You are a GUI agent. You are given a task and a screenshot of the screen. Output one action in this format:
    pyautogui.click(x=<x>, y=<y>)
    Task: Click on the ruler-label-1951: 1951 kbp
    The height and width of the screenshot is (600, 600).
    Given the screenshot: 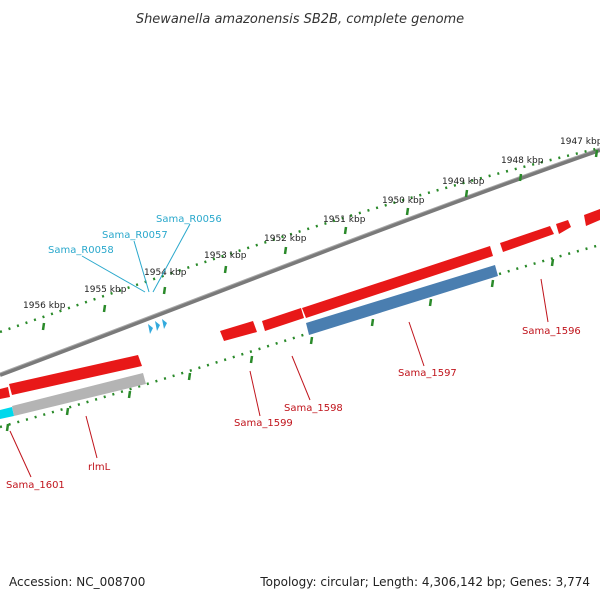 What is the action you would take?
    pyautogui.click(x=344, y=220)
    